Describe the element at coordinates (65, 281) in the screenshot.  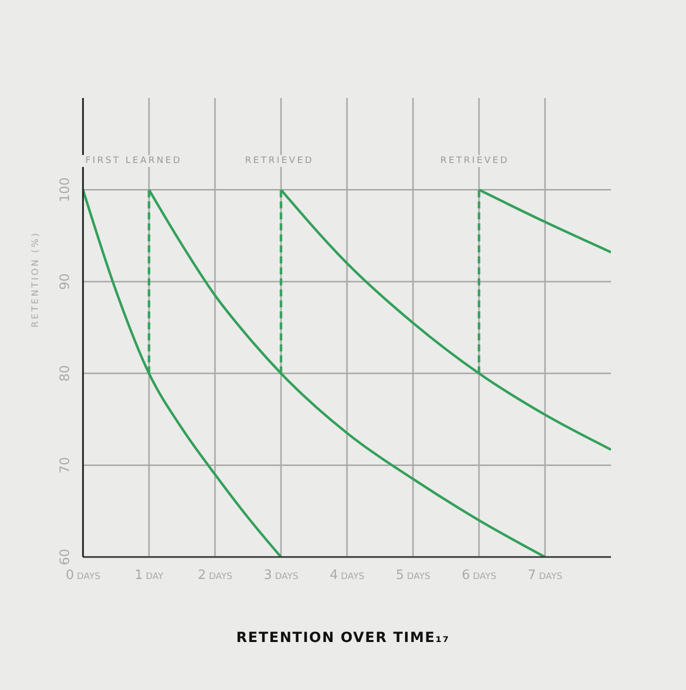
I see `y-tick-label: 90` at that location.